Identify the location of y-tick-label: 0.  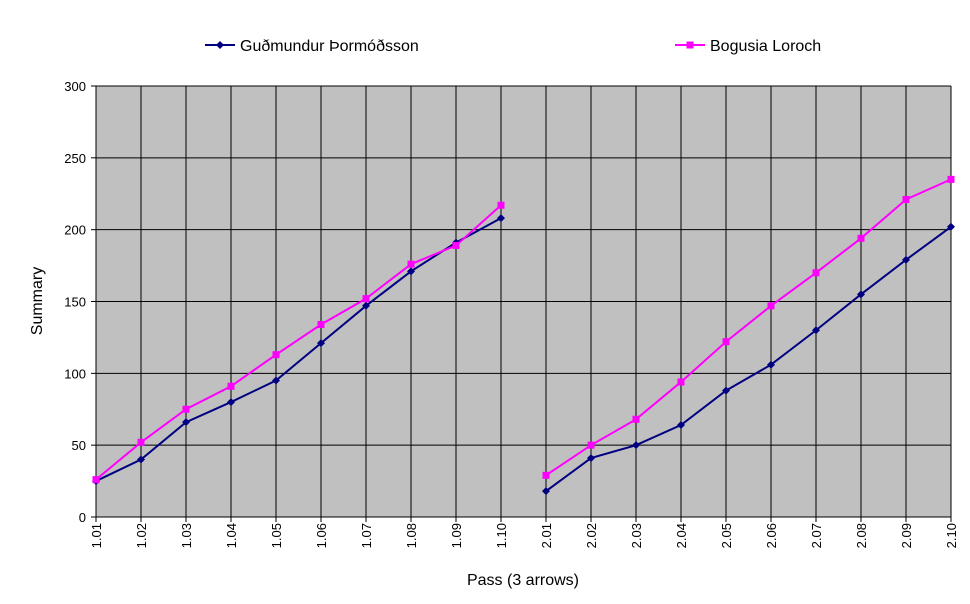
(82, 517).